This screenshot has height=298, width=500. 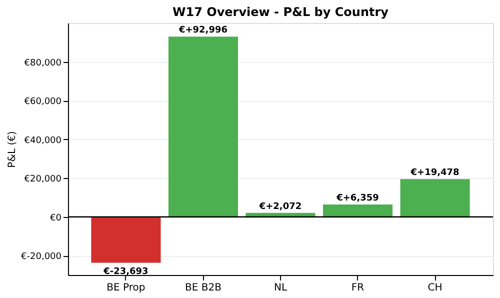 I want to click on y-tick-label: €20,000, so click(x=43, y=179).